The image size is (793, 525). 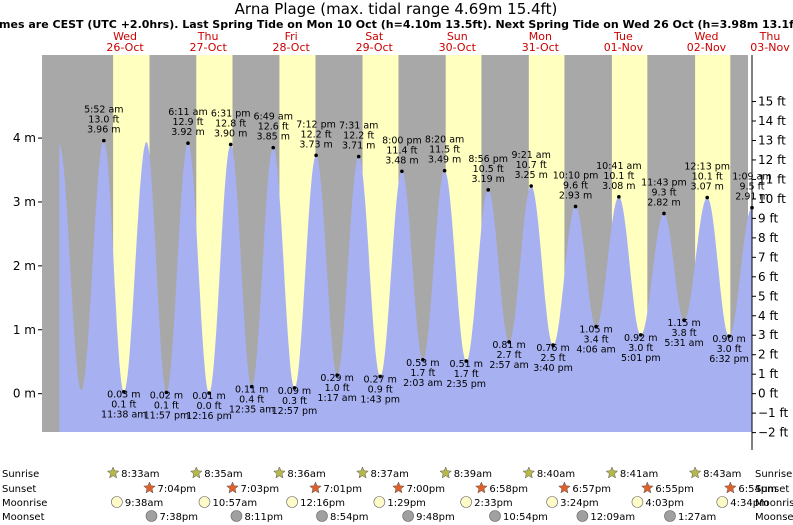 What do you see at coordinates (260, 489) in the screenshot?
I see `sunset-time: 7:03pm` at bounding box center [260, 489].